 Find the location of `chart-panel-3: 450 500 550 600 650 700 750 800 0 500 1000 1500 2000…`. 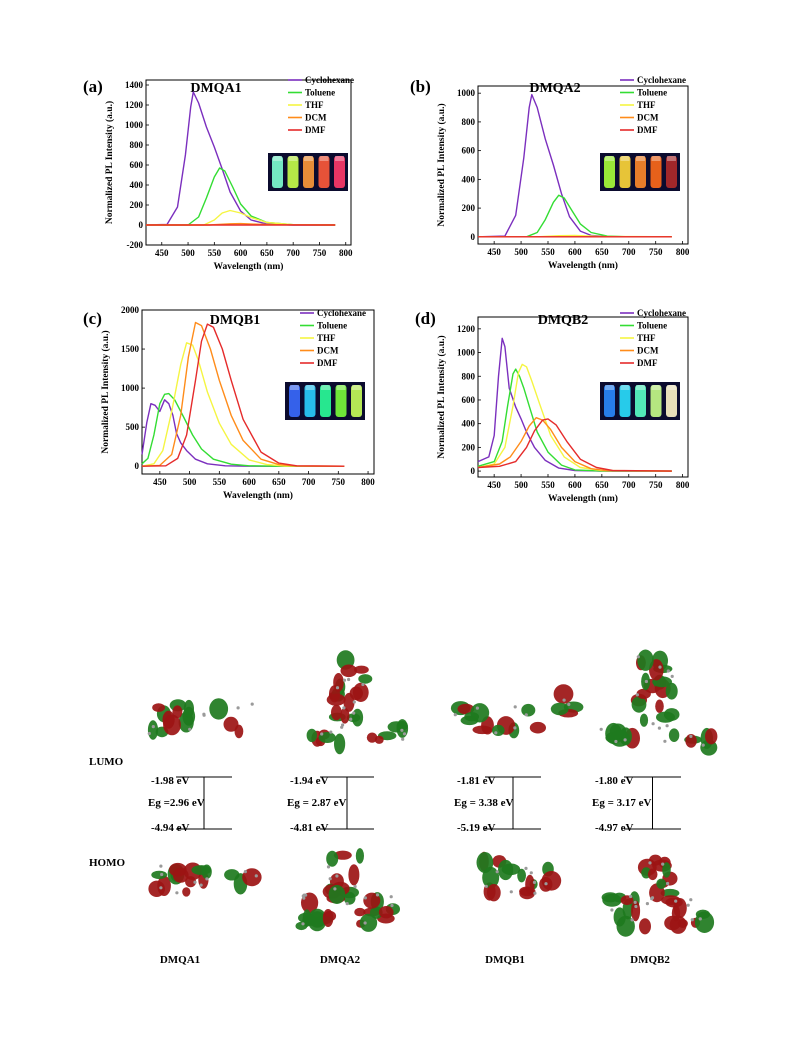

chart-panel-3: 450 500 550 600 650 700 750 800 0 500 1000 1500 2000… is located at coordinates (229, 403).